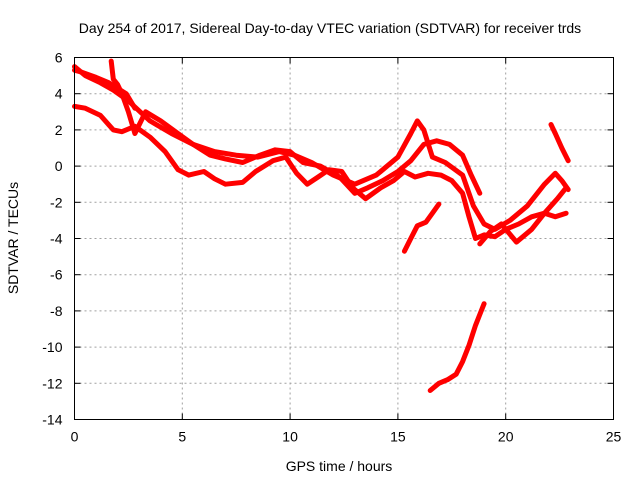 Image resolution: width=640 pixels, height=480 pixels. Describe the element at coordinates (614, 437) in the screenshot. I see `x-tick-label: 25` at that location.